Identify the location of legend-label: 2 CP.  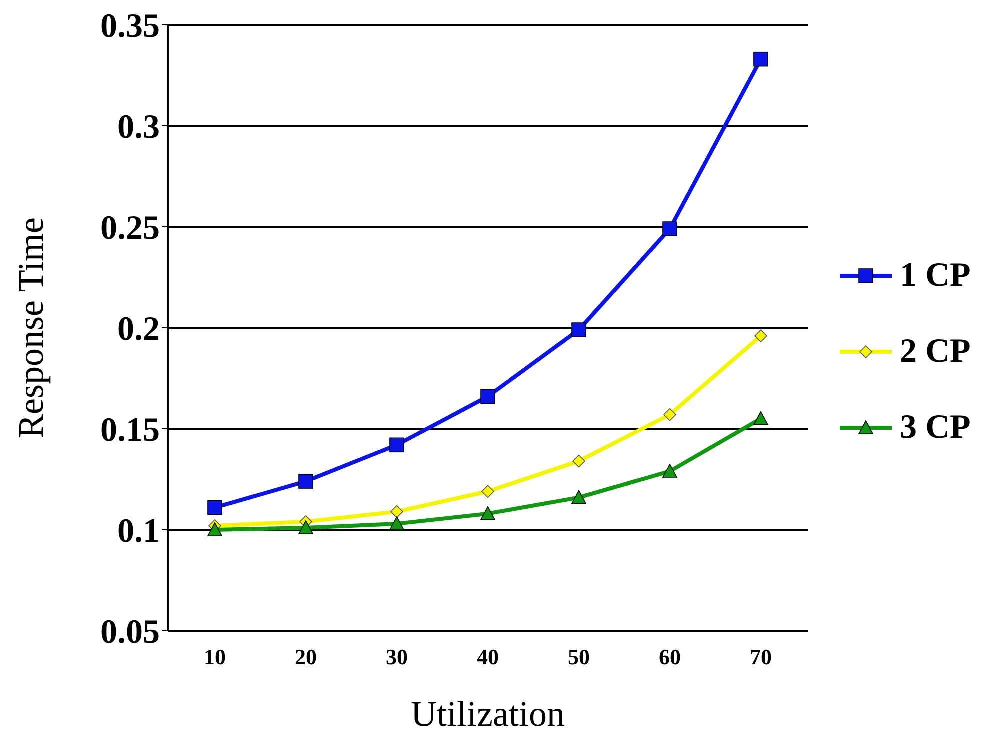
(935, 351).